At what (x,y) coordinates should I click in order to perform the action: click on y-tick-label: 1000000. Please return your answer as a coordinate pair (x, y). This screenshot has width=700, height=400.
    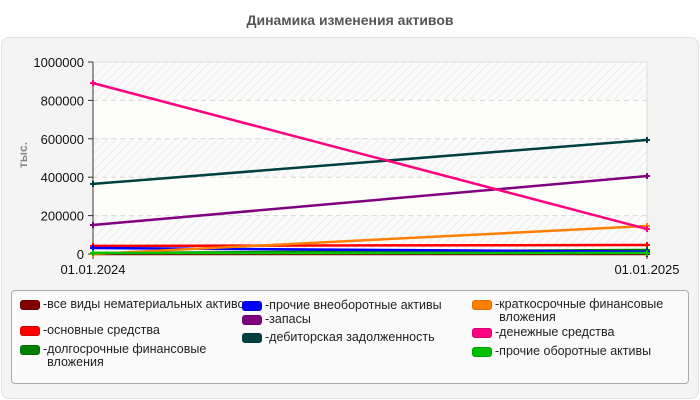
    Looking at the image, I should click on (58, 62).